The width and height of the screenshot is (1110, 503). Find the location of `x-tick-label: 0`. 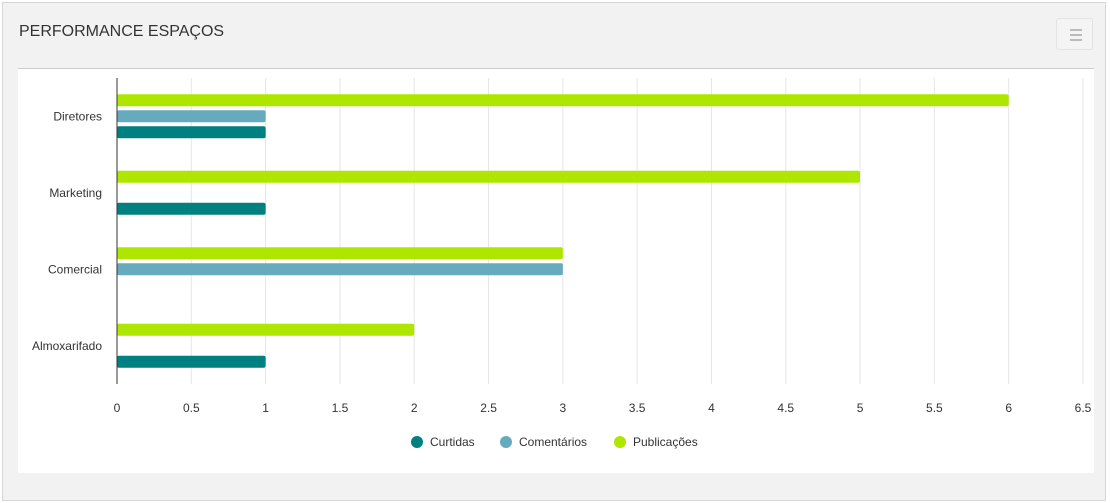

x-tick-label: 0 is located at coordinates (117, 408).